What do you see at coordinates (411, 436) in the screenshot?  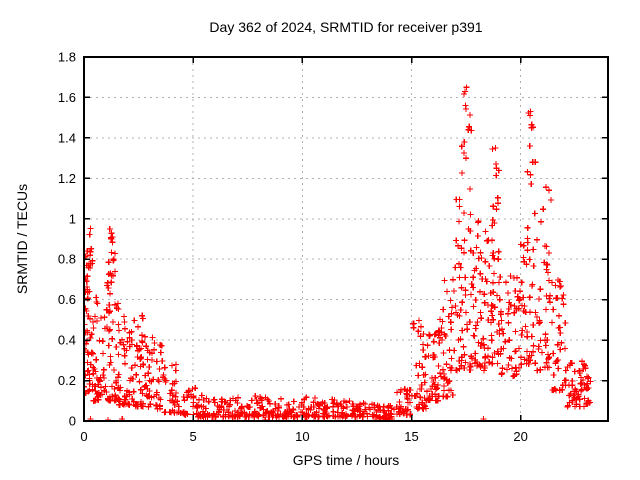 I see `x-tick-label: 15` at bounding box center [411, 436].